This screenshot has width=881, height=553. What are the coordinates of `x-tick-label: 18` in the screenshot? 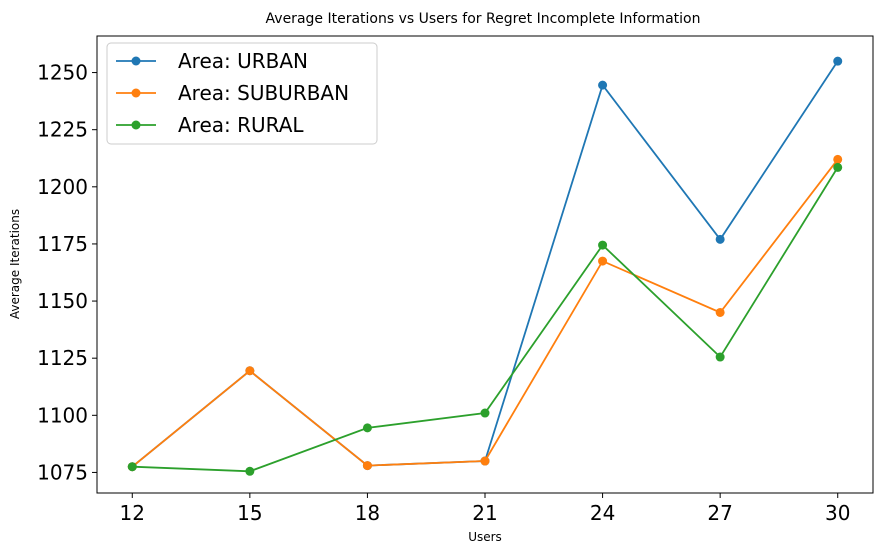 It's located at (367, 513).